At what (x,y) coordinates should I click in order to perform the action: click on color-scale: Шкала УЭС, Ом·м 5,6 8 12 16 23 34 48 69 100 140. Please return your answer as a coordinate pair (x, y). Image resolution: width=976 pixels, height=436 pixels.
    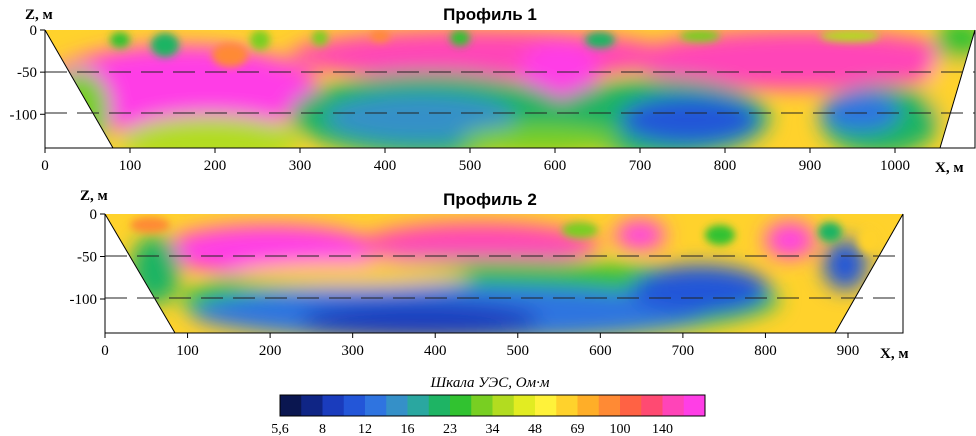
    Looking at the image, I should click on (488, 405).